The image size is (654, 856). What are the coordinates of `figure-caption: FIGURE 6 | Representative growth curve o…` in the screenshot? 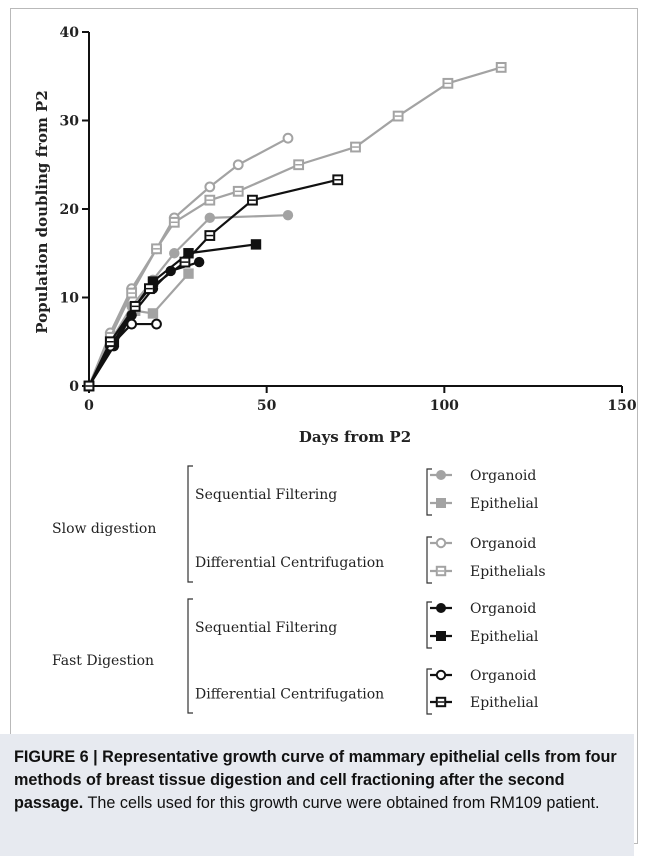 It's located at (317, 795).